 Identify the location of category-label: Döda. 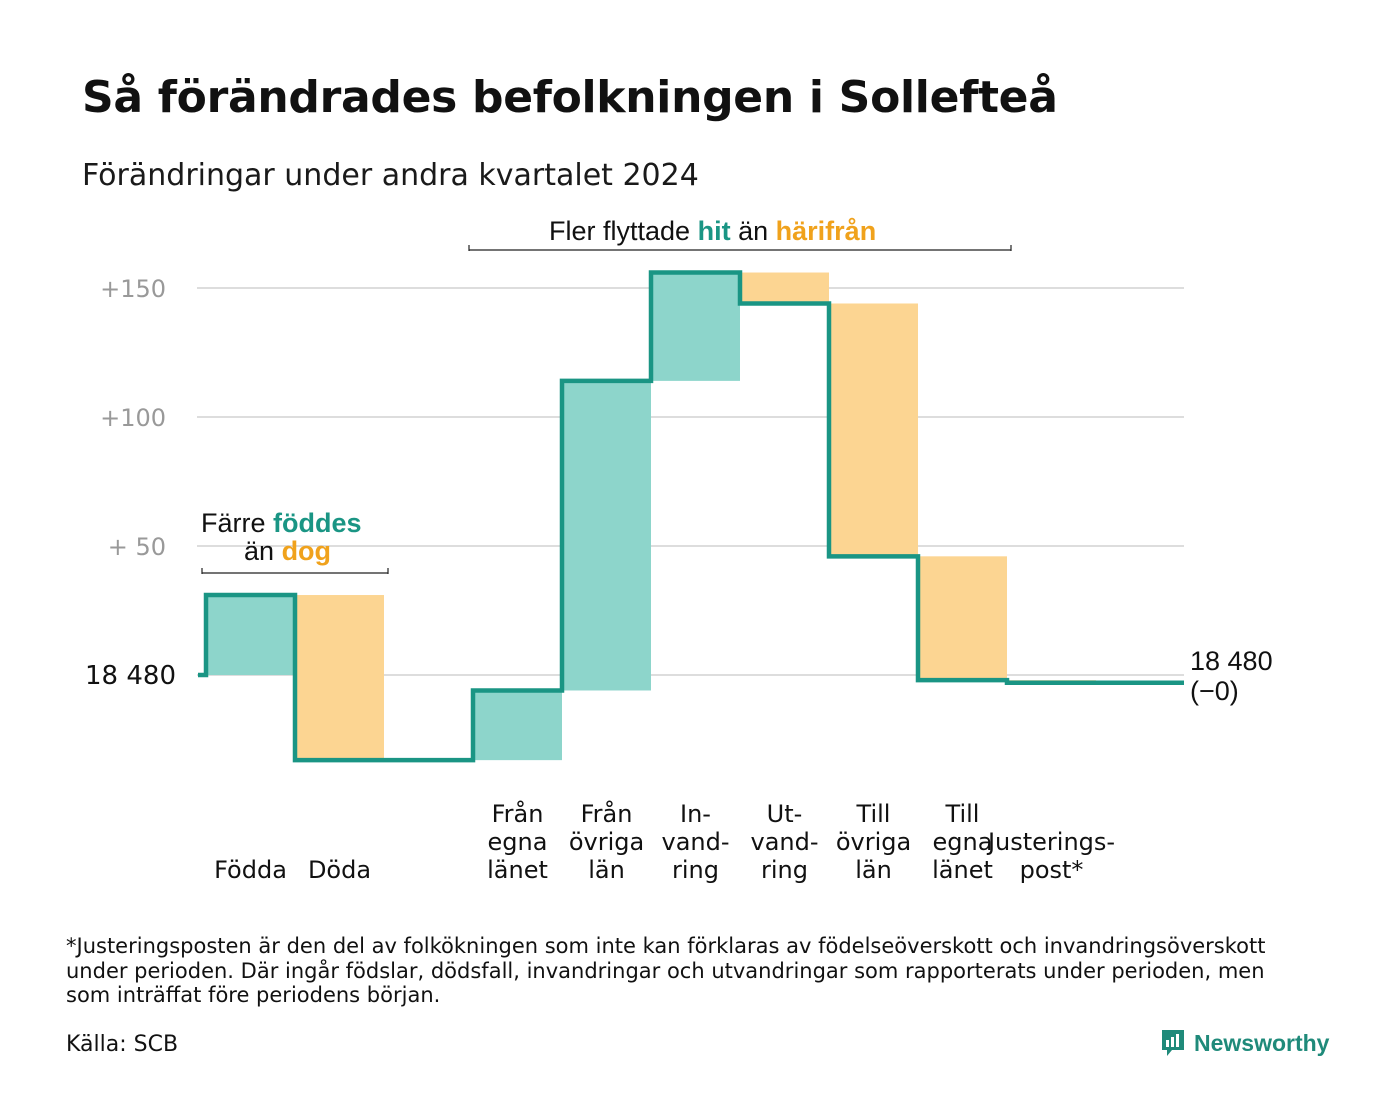
(340, 870).